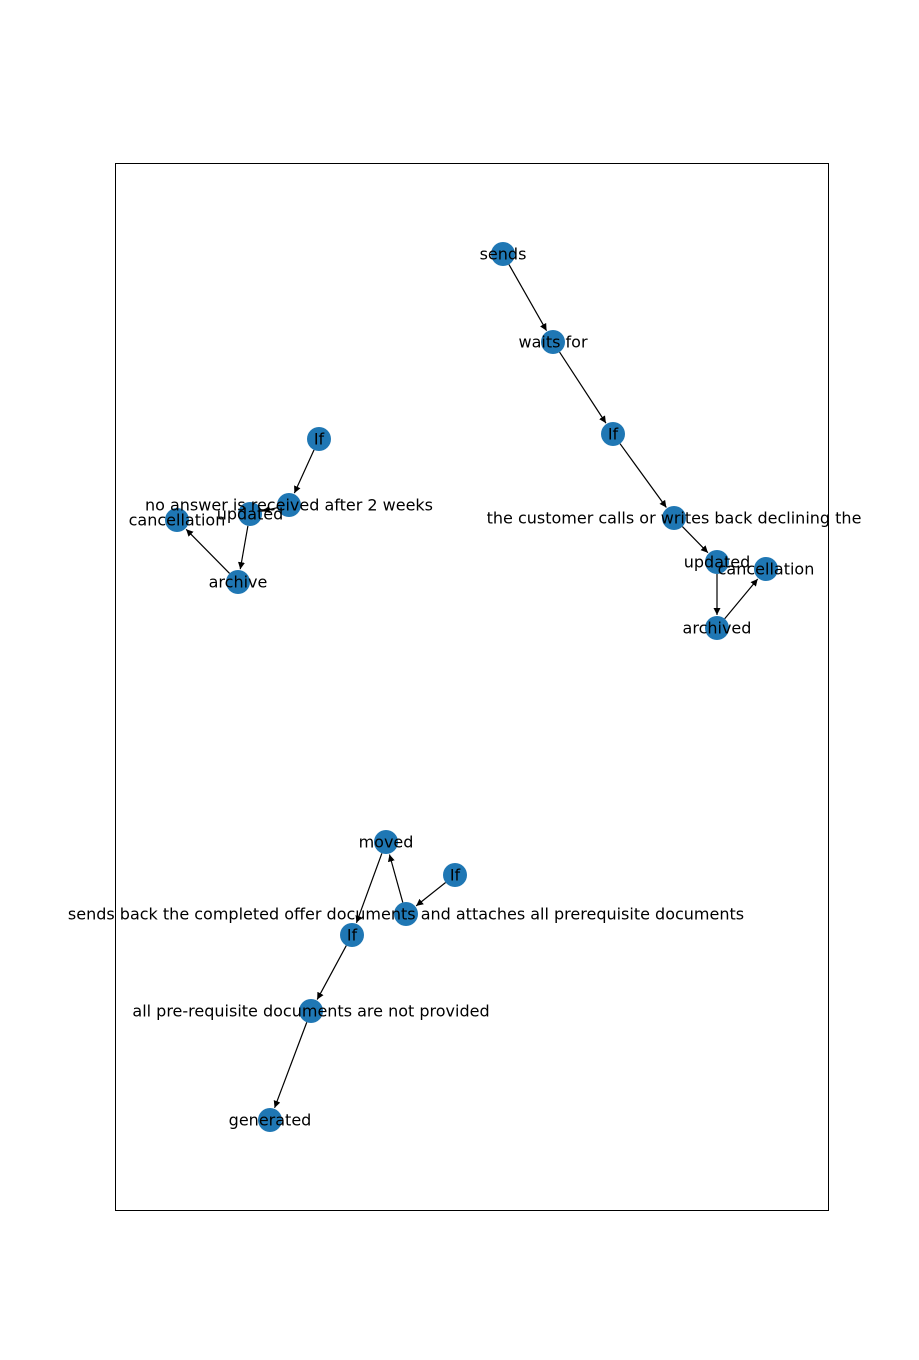  I want to click on node-archived, so click(717, 628).